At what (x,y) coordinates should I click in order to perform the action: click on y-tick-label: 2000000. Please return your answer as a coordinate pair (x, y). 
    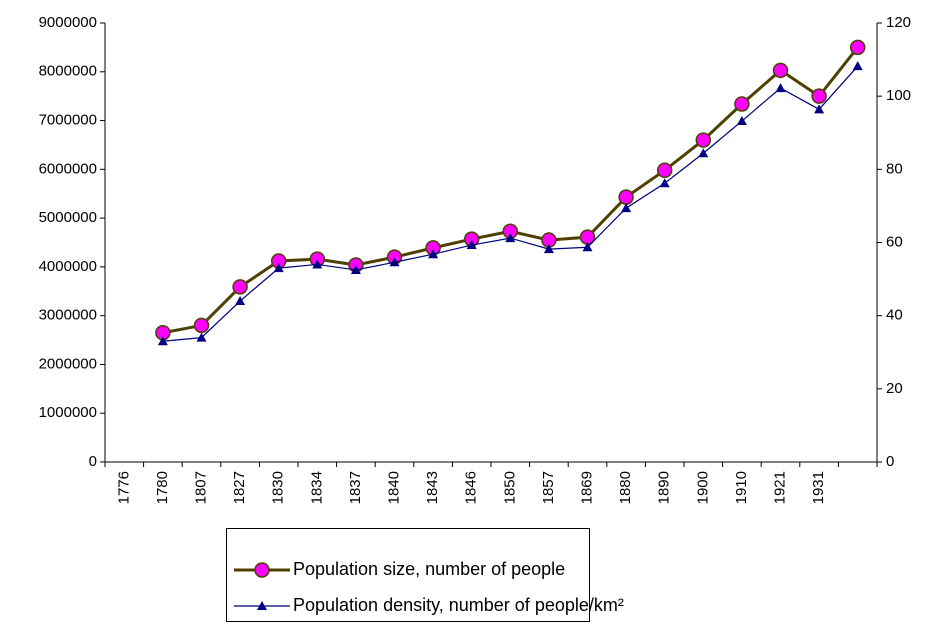
    Looking at the image, I should click on (68, 363).